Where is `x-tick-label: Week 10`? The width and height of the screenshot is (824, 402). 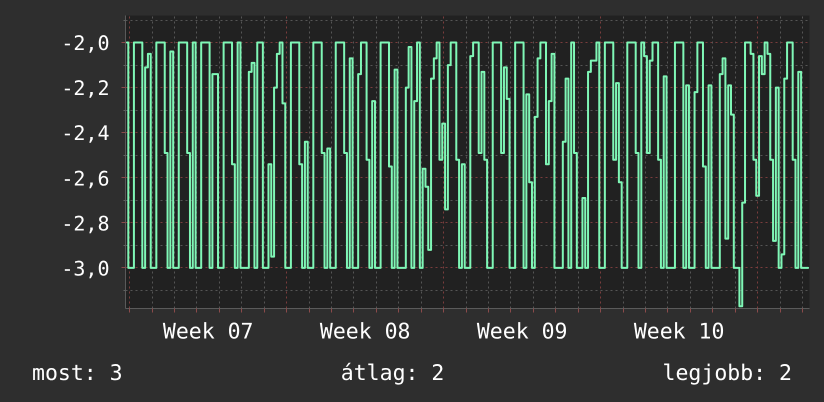
x-tick-label: Week 10 is located at coordinates (679, 332).